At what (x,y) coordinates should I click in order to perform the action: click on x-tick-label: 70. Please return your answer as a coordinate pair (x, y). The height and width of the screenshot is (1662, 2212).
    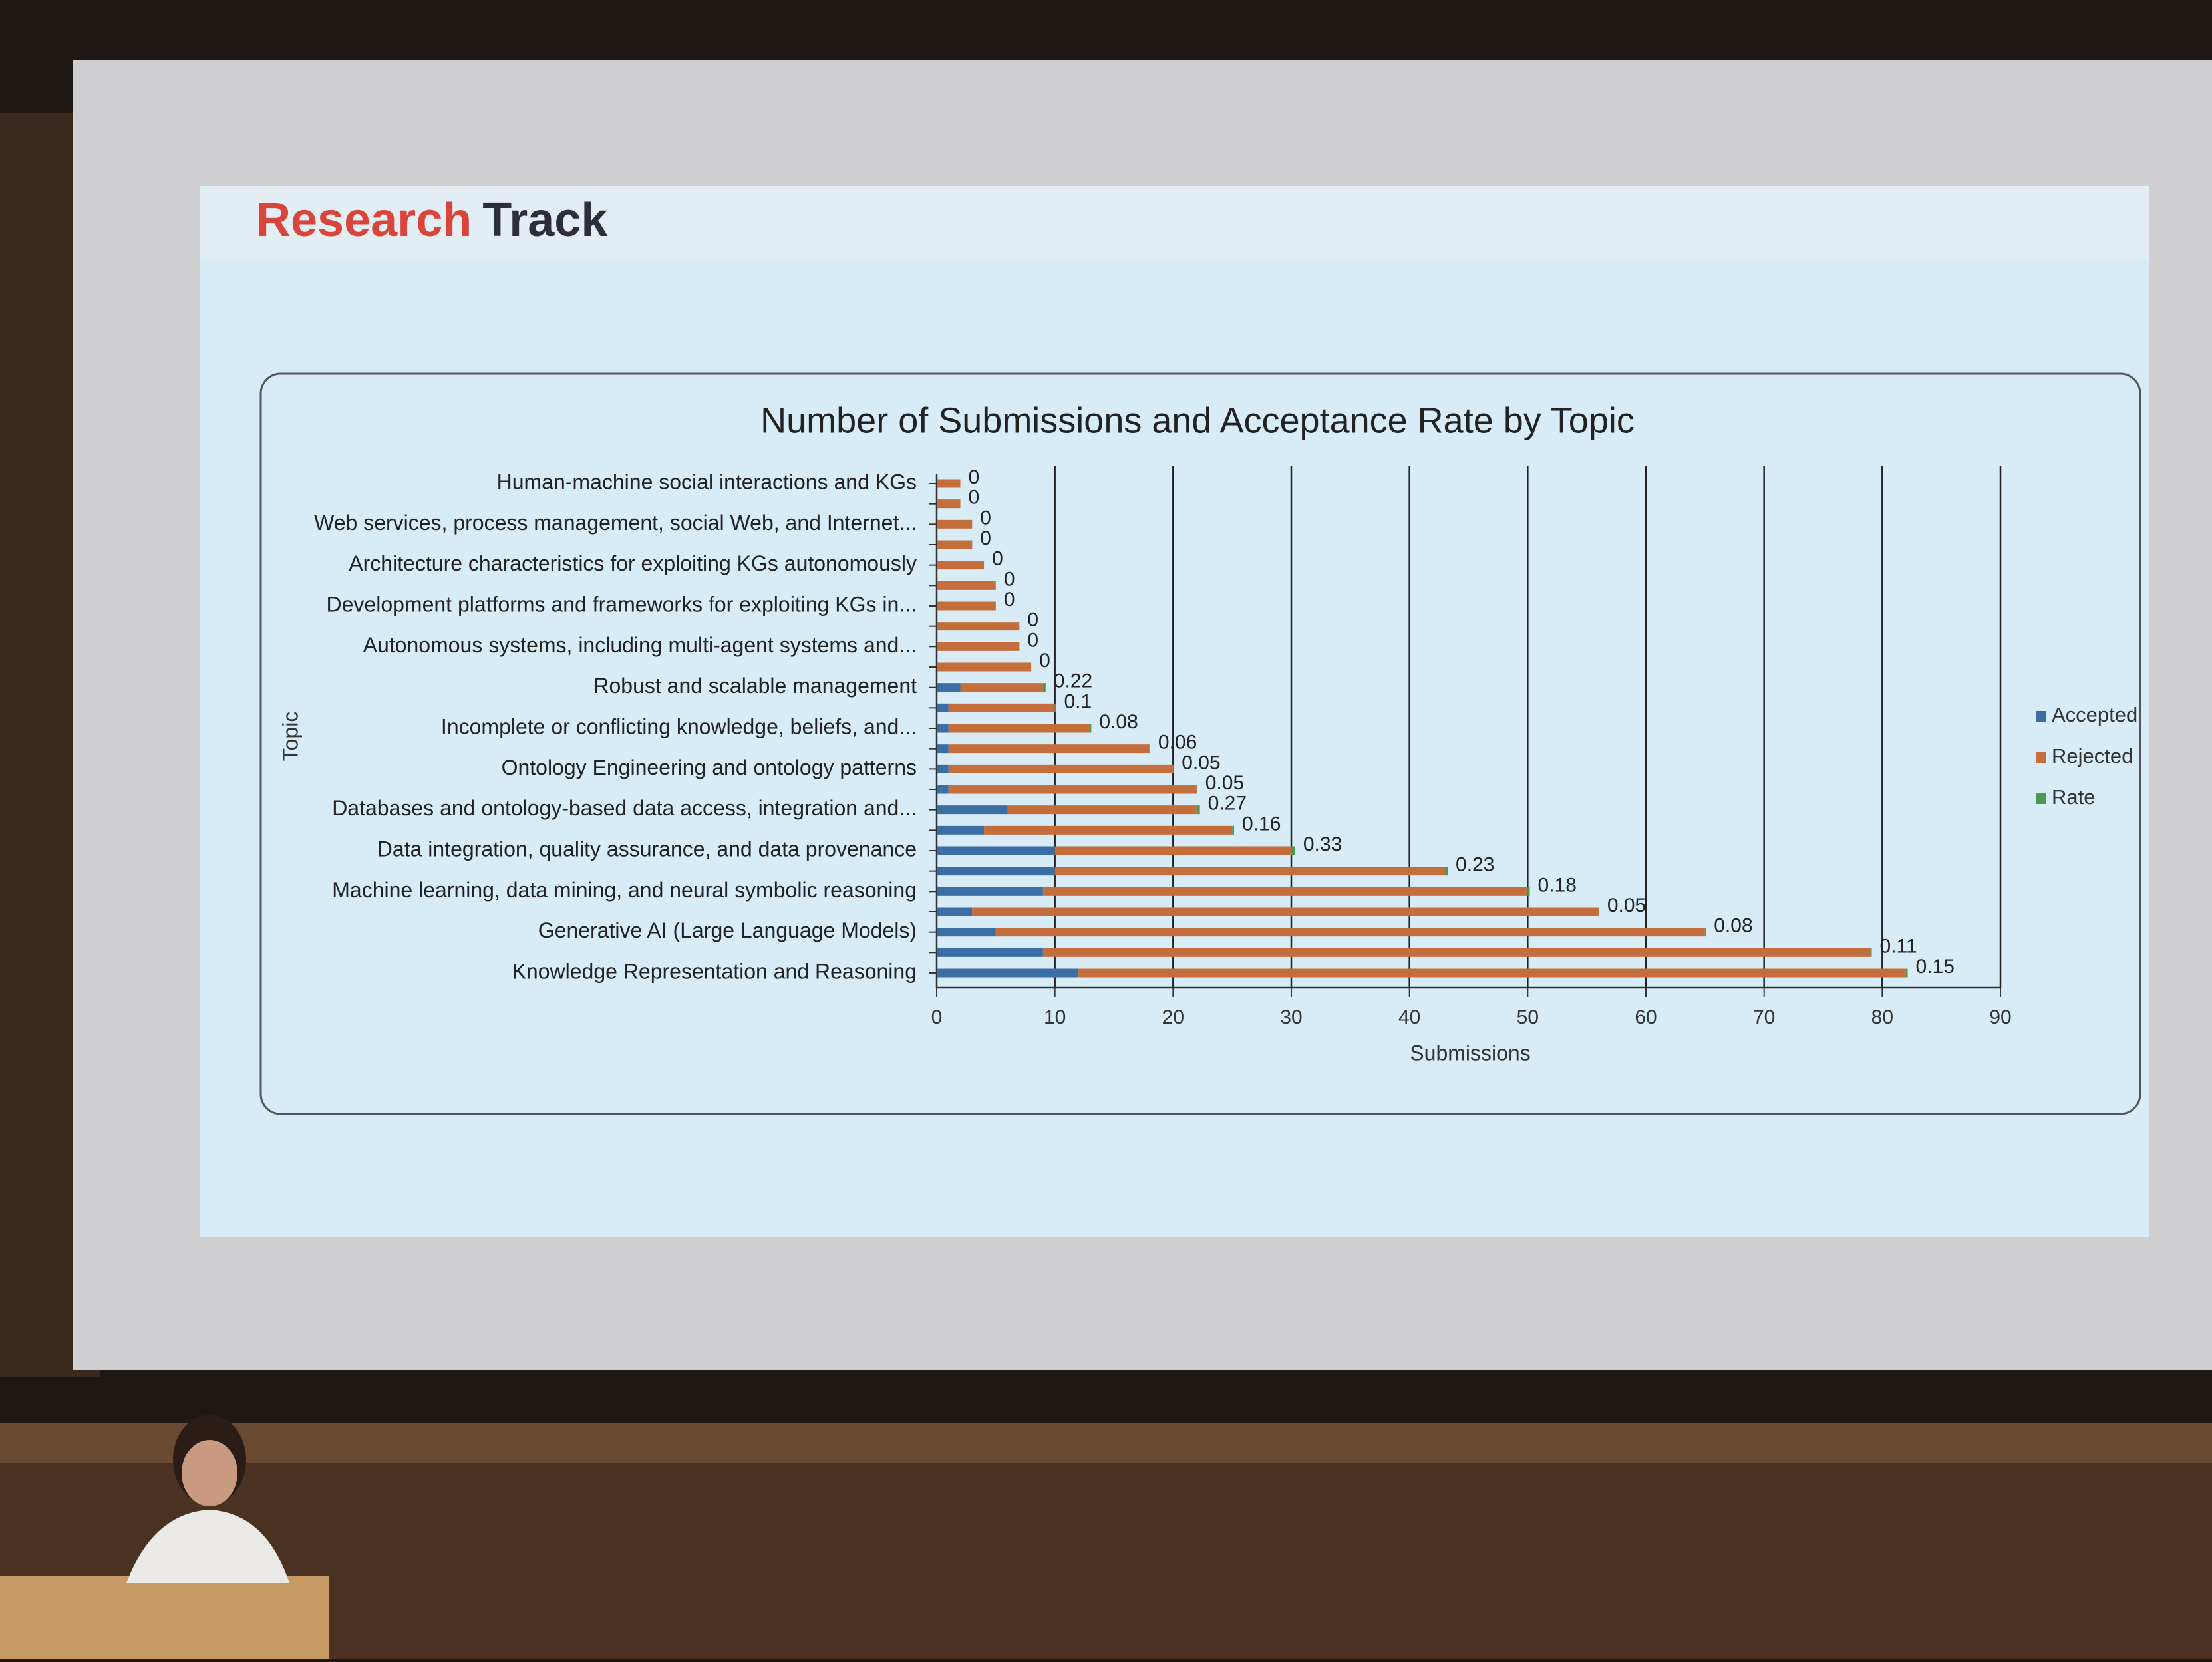
    Looking at the image, I should click on (1764, 1017).